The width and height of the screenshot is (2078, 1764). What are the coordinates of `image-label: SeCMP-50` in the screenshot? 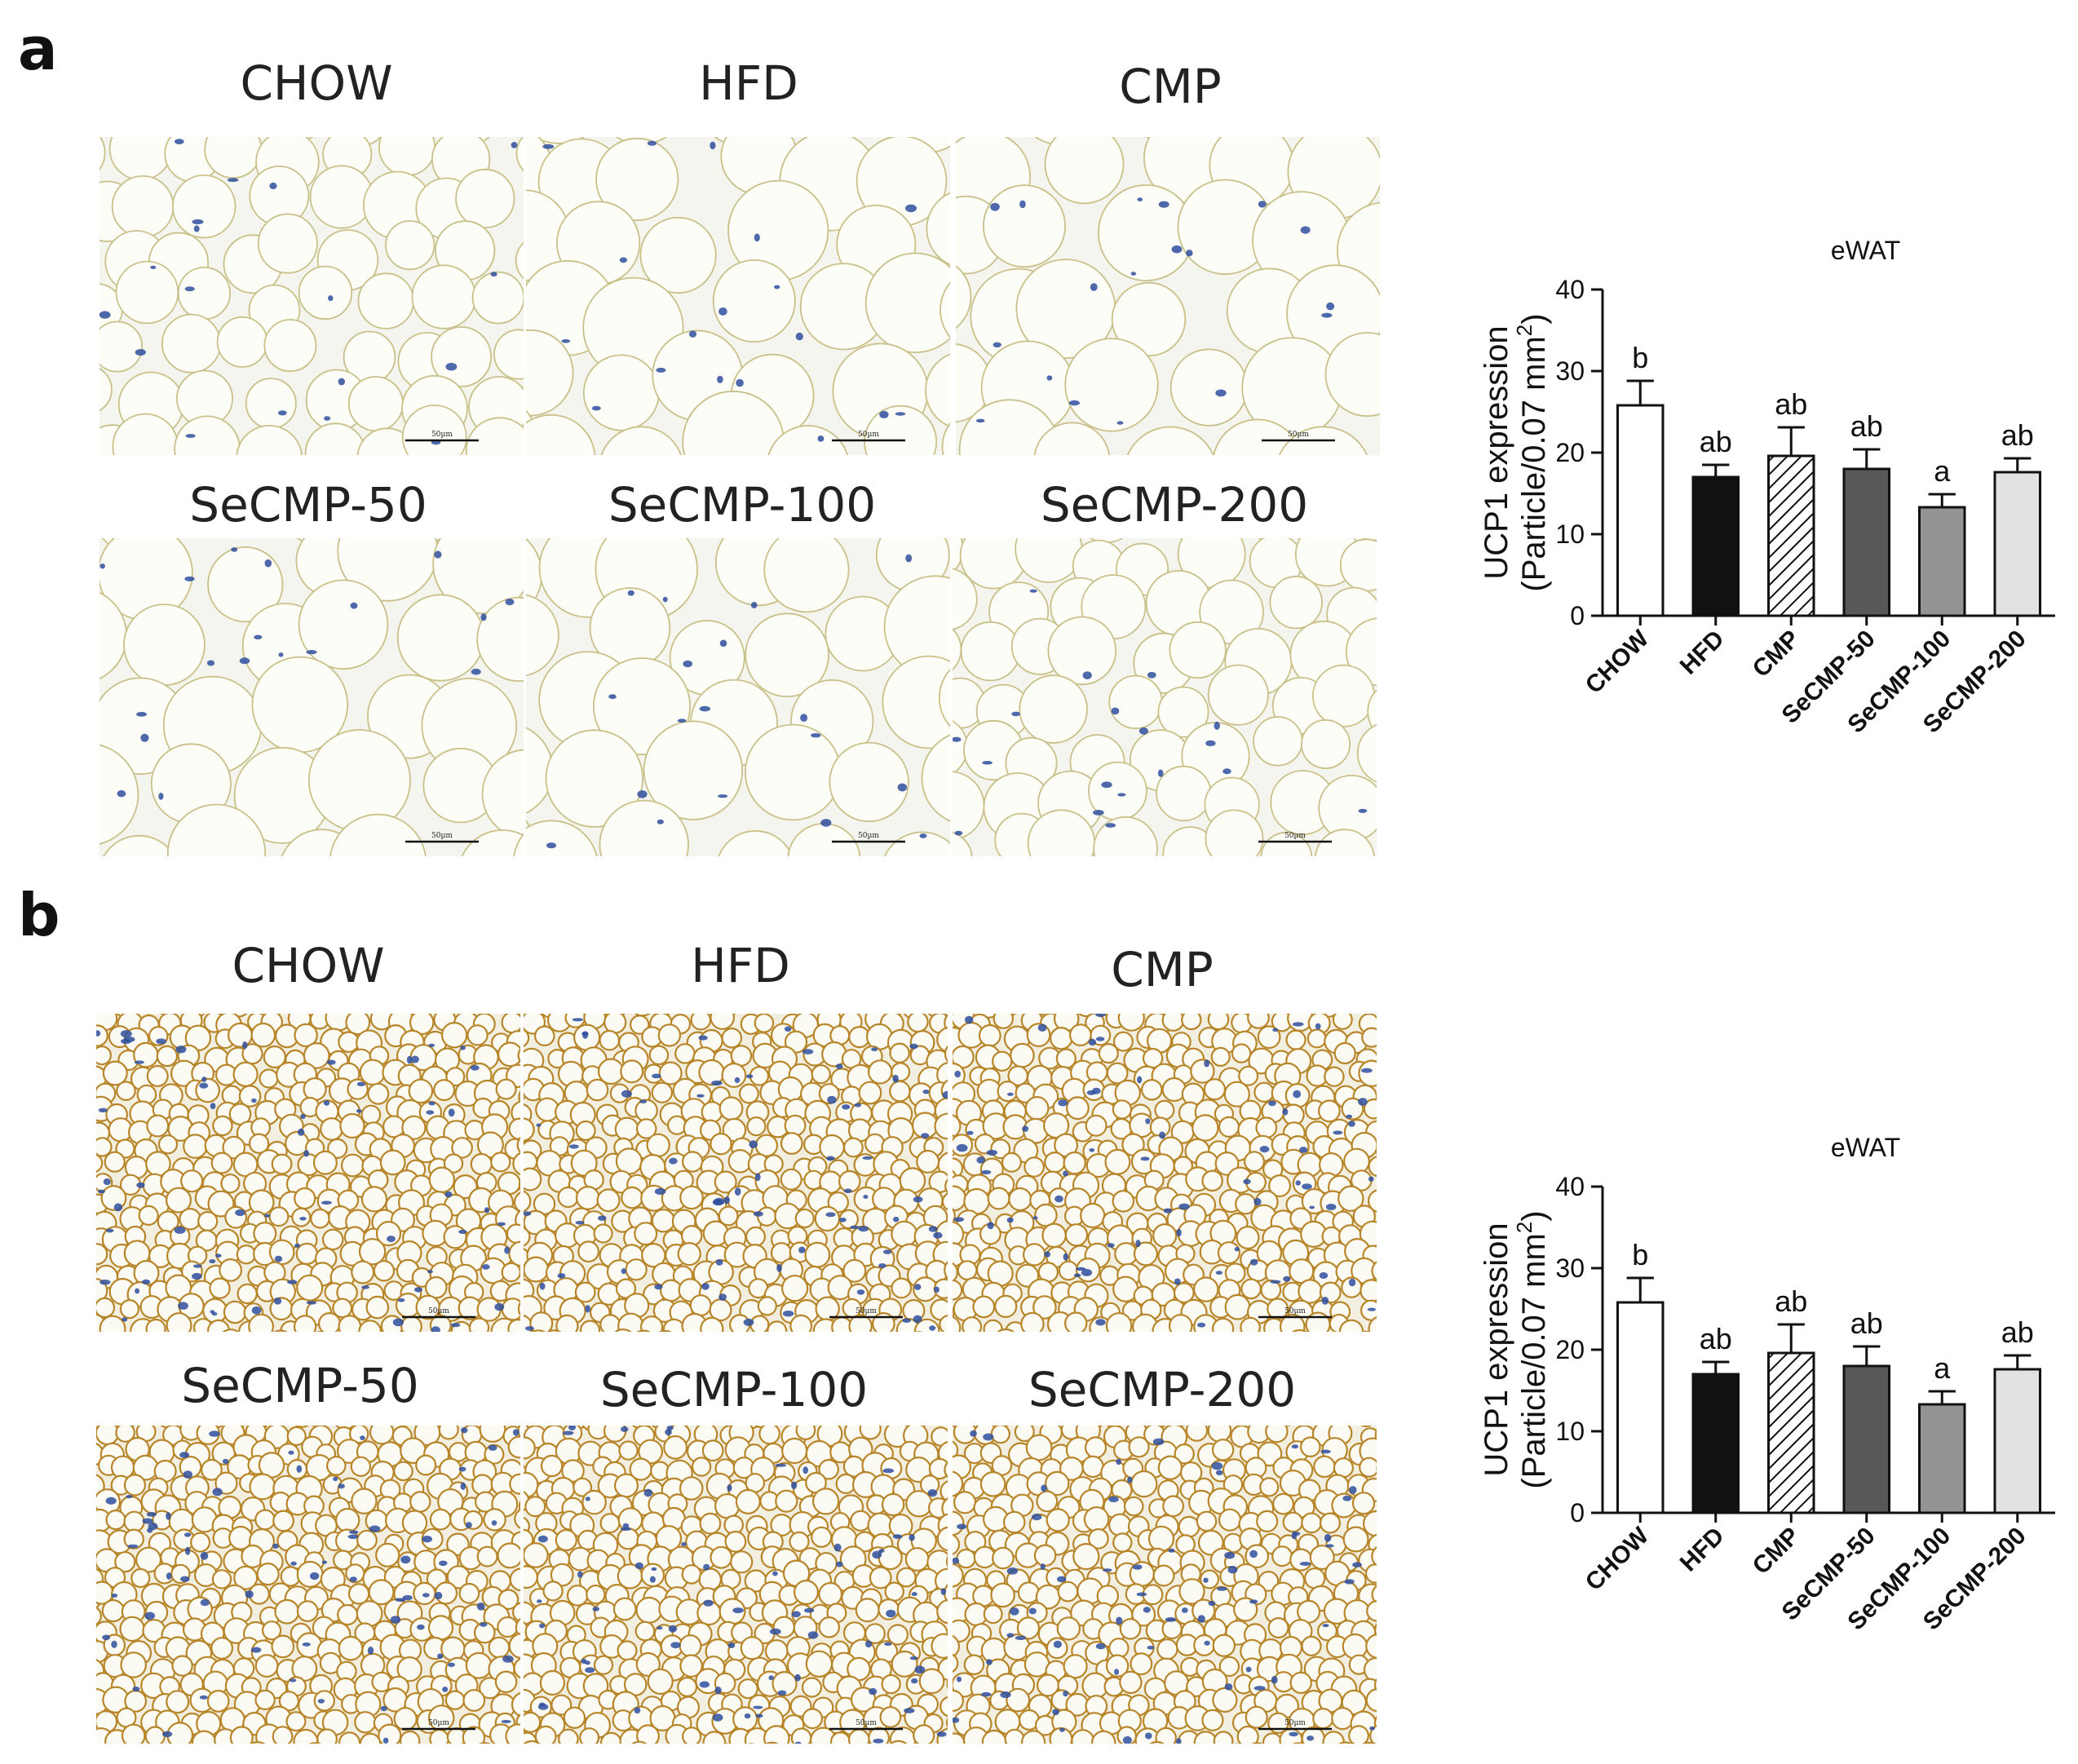 It's located at (300, 1385).